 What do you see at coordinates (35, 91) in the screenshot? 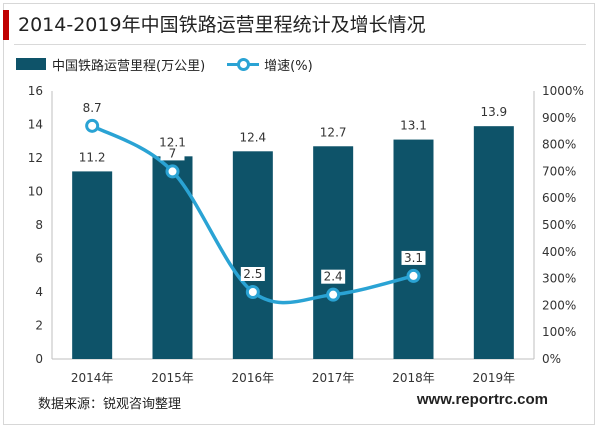
I see `y-left-tick-label: 16` at bounding box center [35, 91].